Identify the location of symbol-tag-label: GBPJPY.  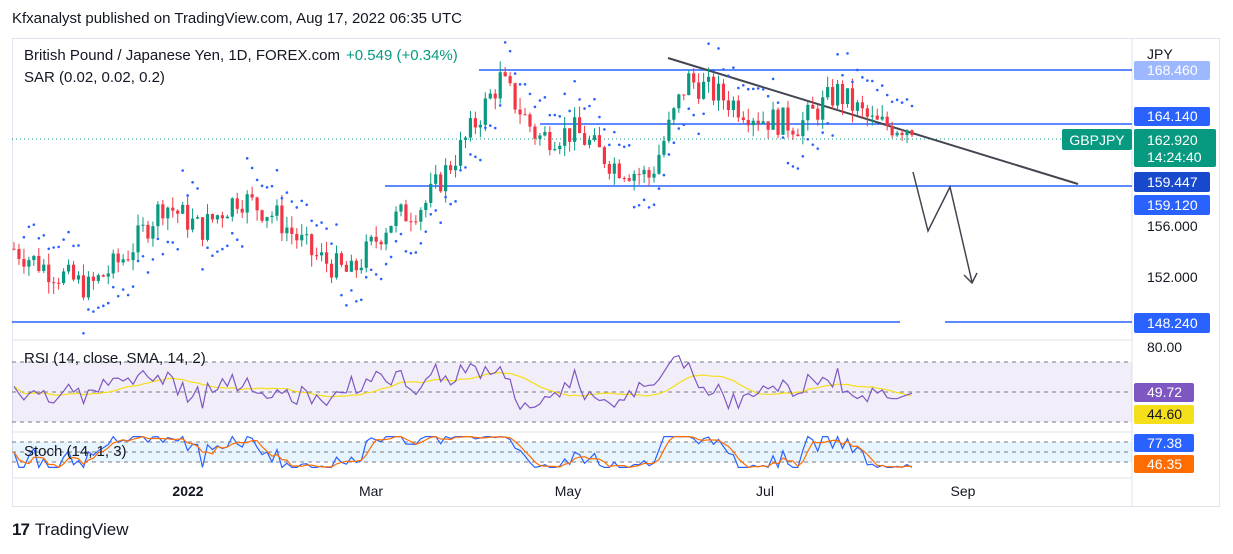
(1097, 140).